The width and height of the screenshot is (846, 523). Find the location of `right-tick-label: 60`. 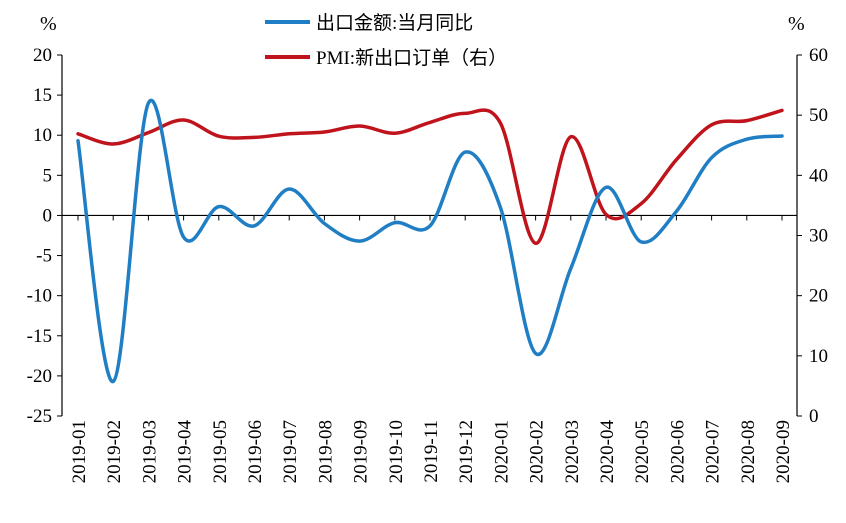

right-tick-label: 60 is located at coordinates (818, 55).